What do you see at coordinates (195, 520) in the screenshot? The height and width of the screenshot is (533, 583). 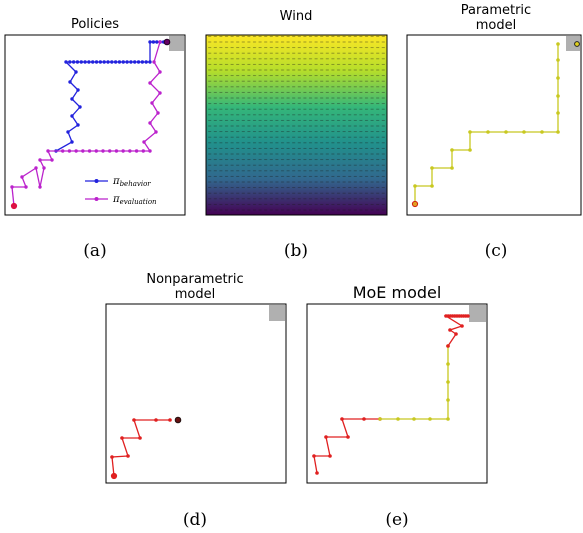 I see `panel-d-caption: (d)` at bounding box center [195, 520].